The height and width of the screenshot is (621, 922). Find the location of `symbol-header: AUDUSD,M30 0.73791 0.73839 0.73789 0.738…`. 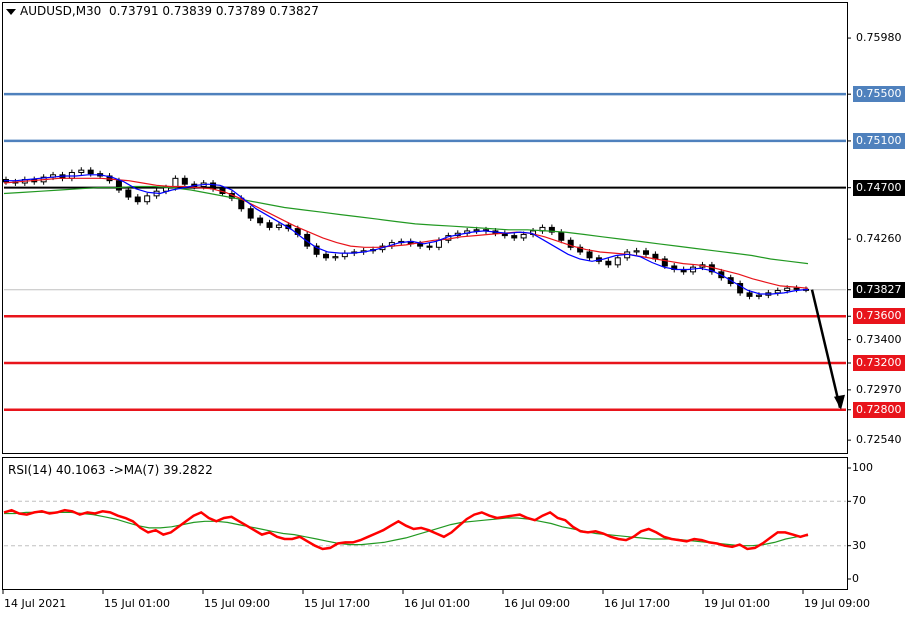

symbol-header: AUDUSD,M30 0.73791 0.73839 0.73789 0.738… is located at coordinates (162, 11).